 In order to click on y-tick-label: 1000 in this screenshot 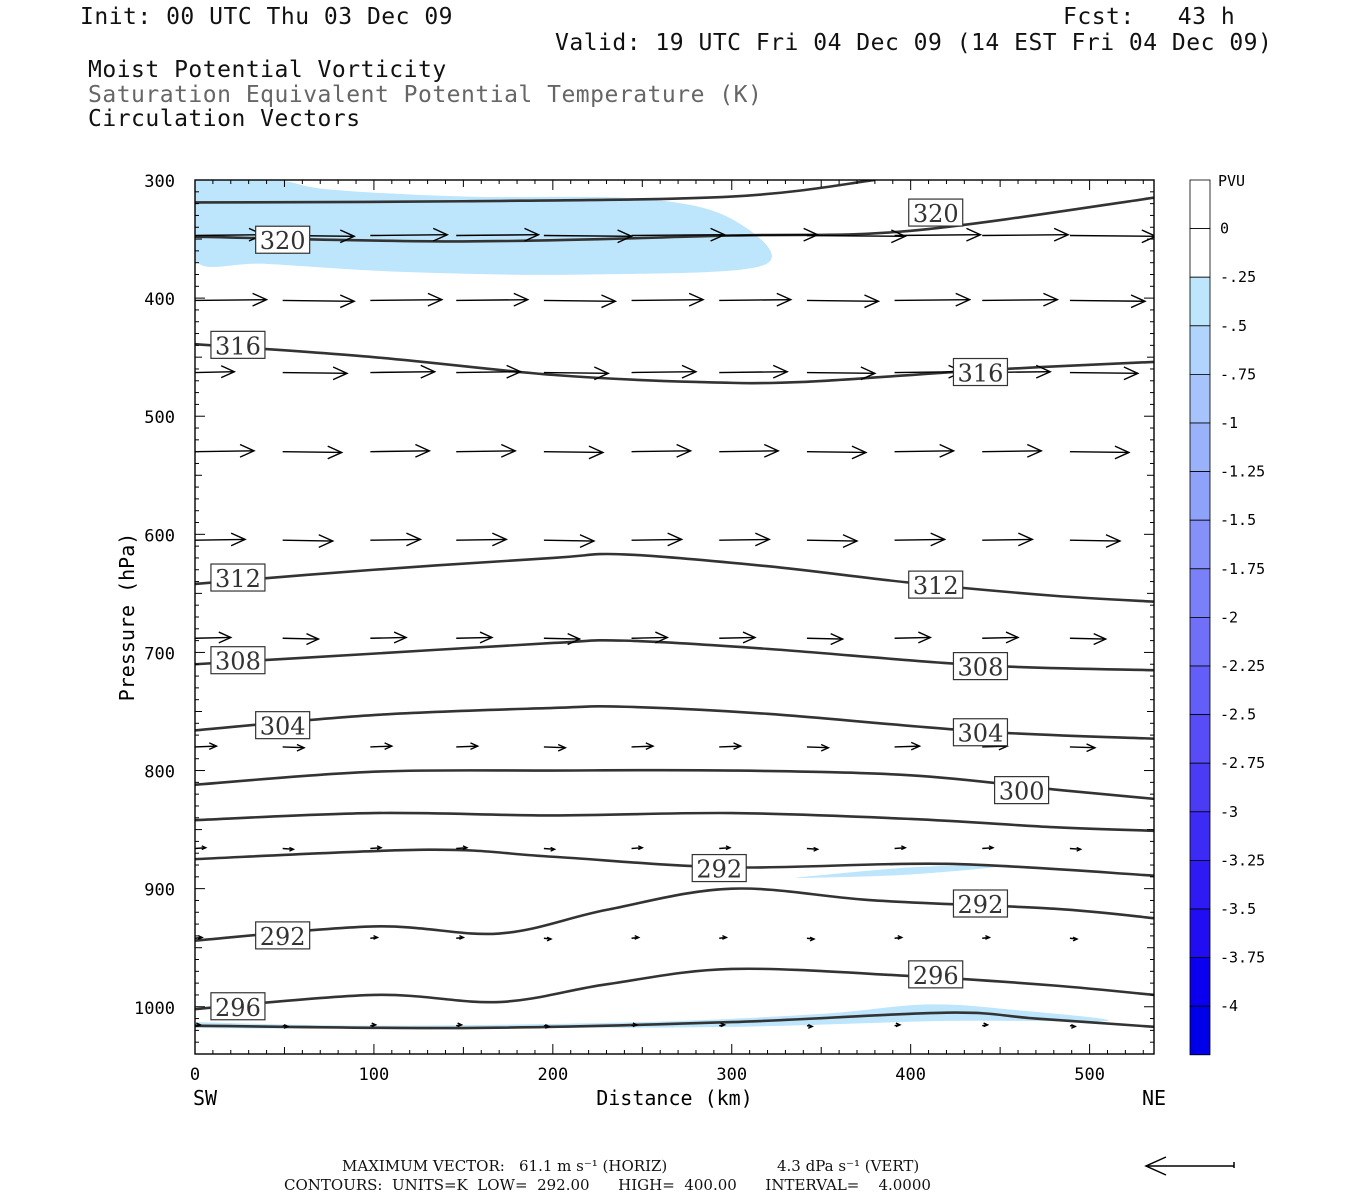, I will do `click(154, 1009)`.